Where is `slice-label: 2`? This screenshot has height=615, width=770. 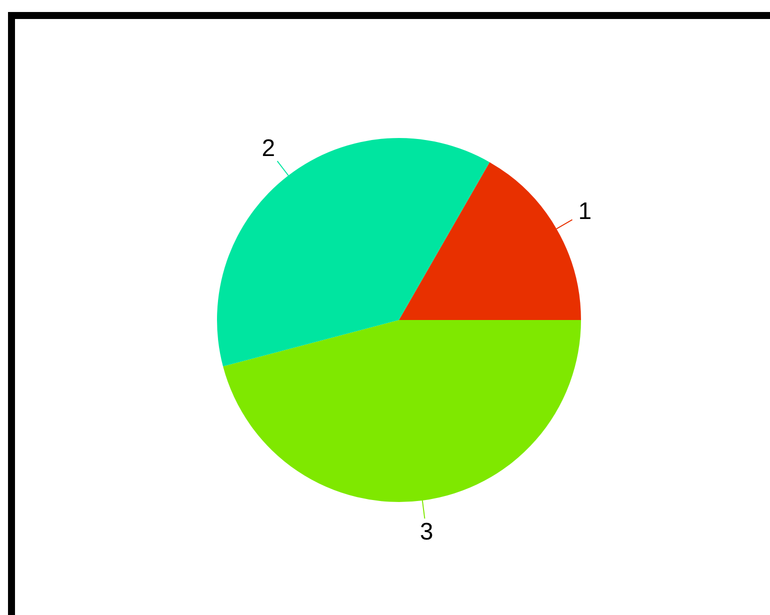 slice-label: 2 is located at coordinates (269, 148).